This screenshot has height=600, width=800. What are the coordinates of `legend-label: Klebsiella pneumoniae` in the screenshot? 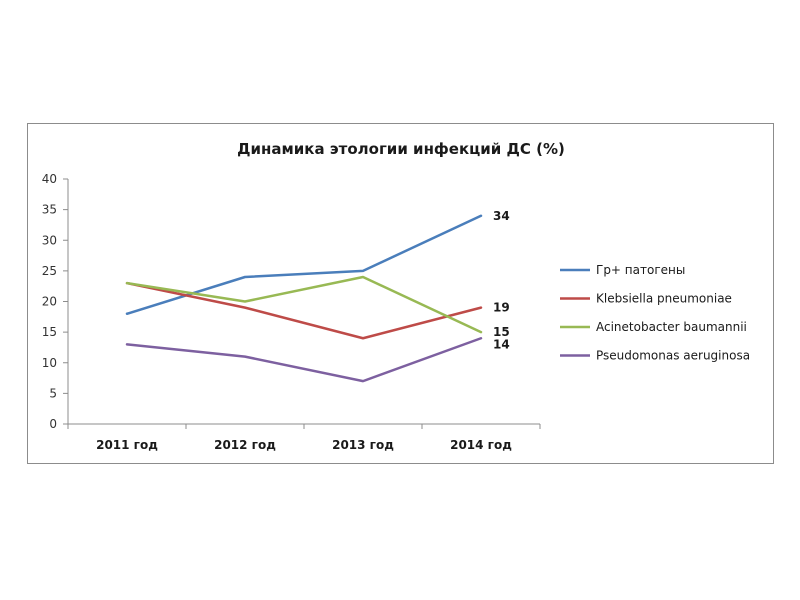 It's located at (664, 299).